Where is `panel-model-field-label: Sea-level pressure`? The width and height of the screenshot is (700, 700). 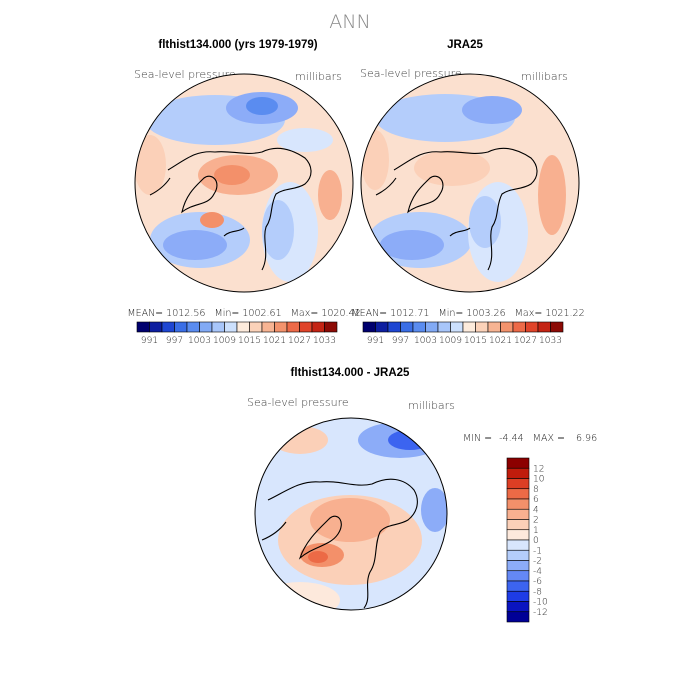 panel-model-field-label: Sea-level pressure is located at coordinates (185, 74).